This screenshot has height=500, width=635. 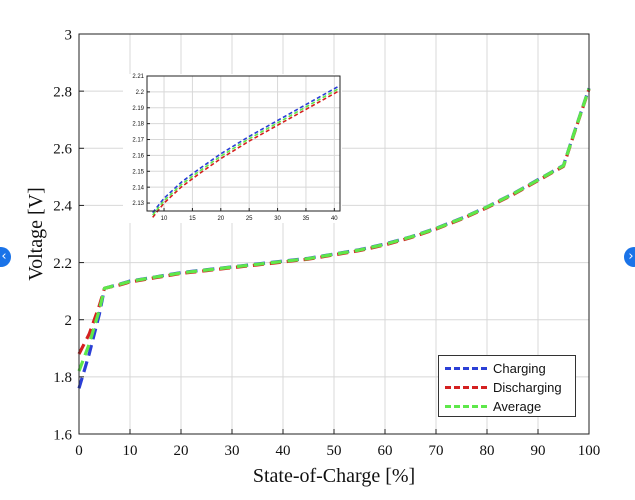 What do you see at coordinates (334, 219) in the screenshot?
I see `inset-x-tick-label: 40` at bounding box center [334, 219].